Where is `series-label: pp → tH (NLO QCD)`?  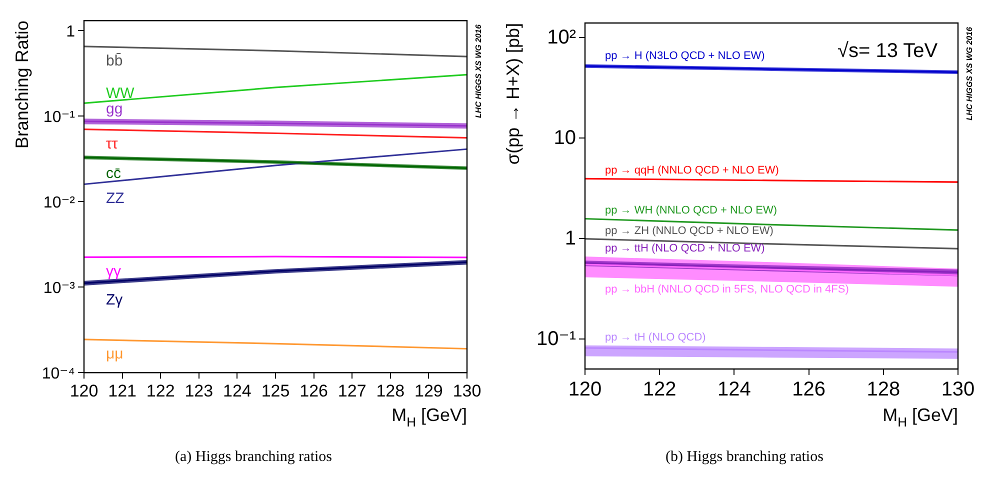
series-label: pp → tH (NLO QCD) is located at coordinates (655, 337).